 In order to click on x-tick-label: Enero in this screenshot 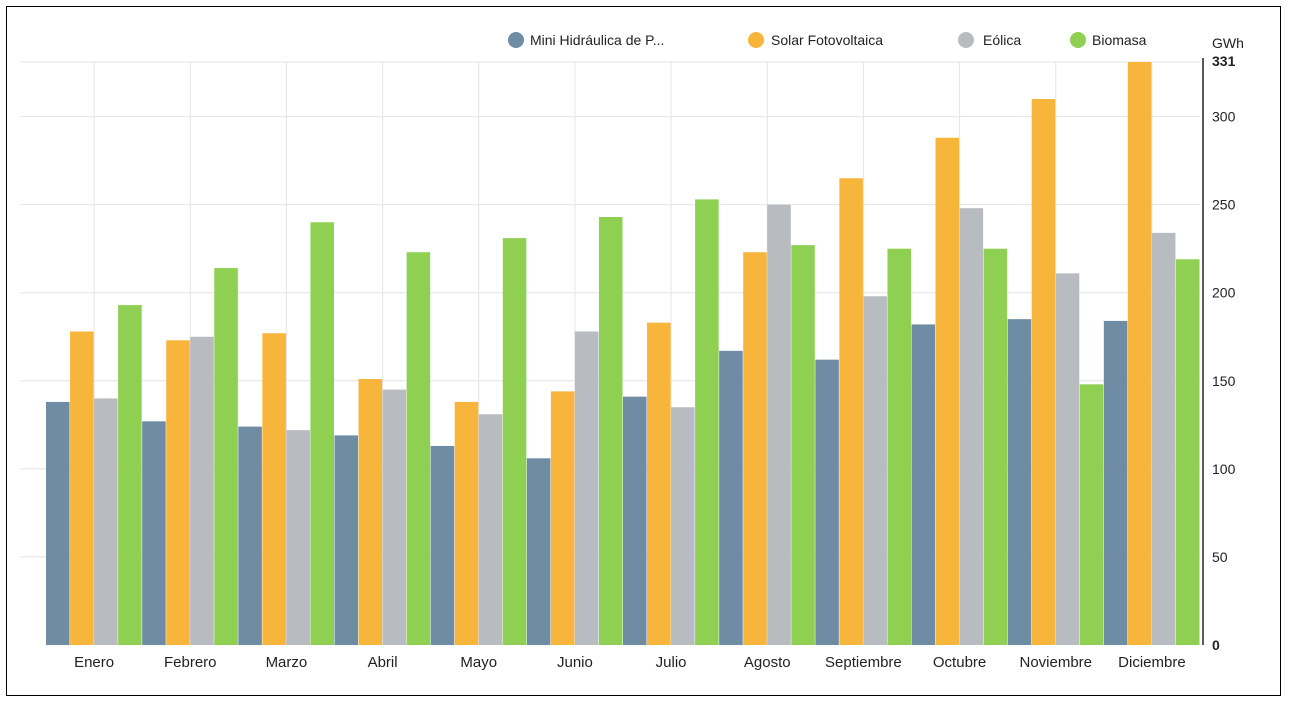, I will do `click(94, 662)`.